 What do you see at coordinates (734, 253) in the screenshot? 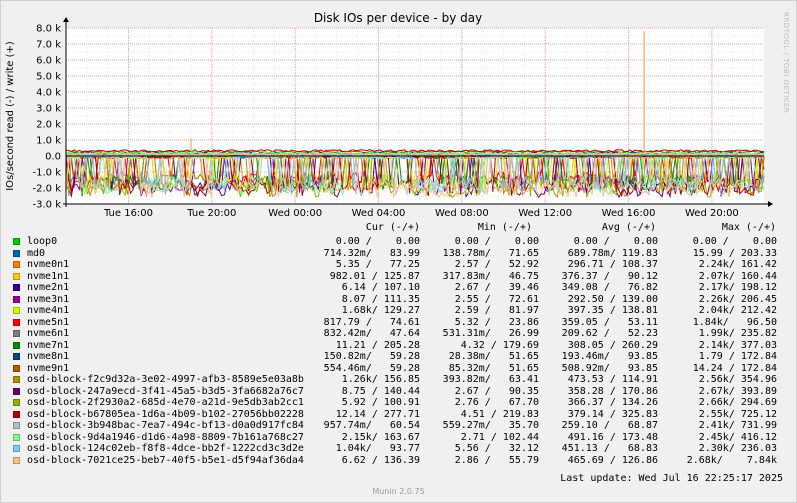
I see `legend-value-max: 15.99 / 203.33` at bounding box center [734, 253].